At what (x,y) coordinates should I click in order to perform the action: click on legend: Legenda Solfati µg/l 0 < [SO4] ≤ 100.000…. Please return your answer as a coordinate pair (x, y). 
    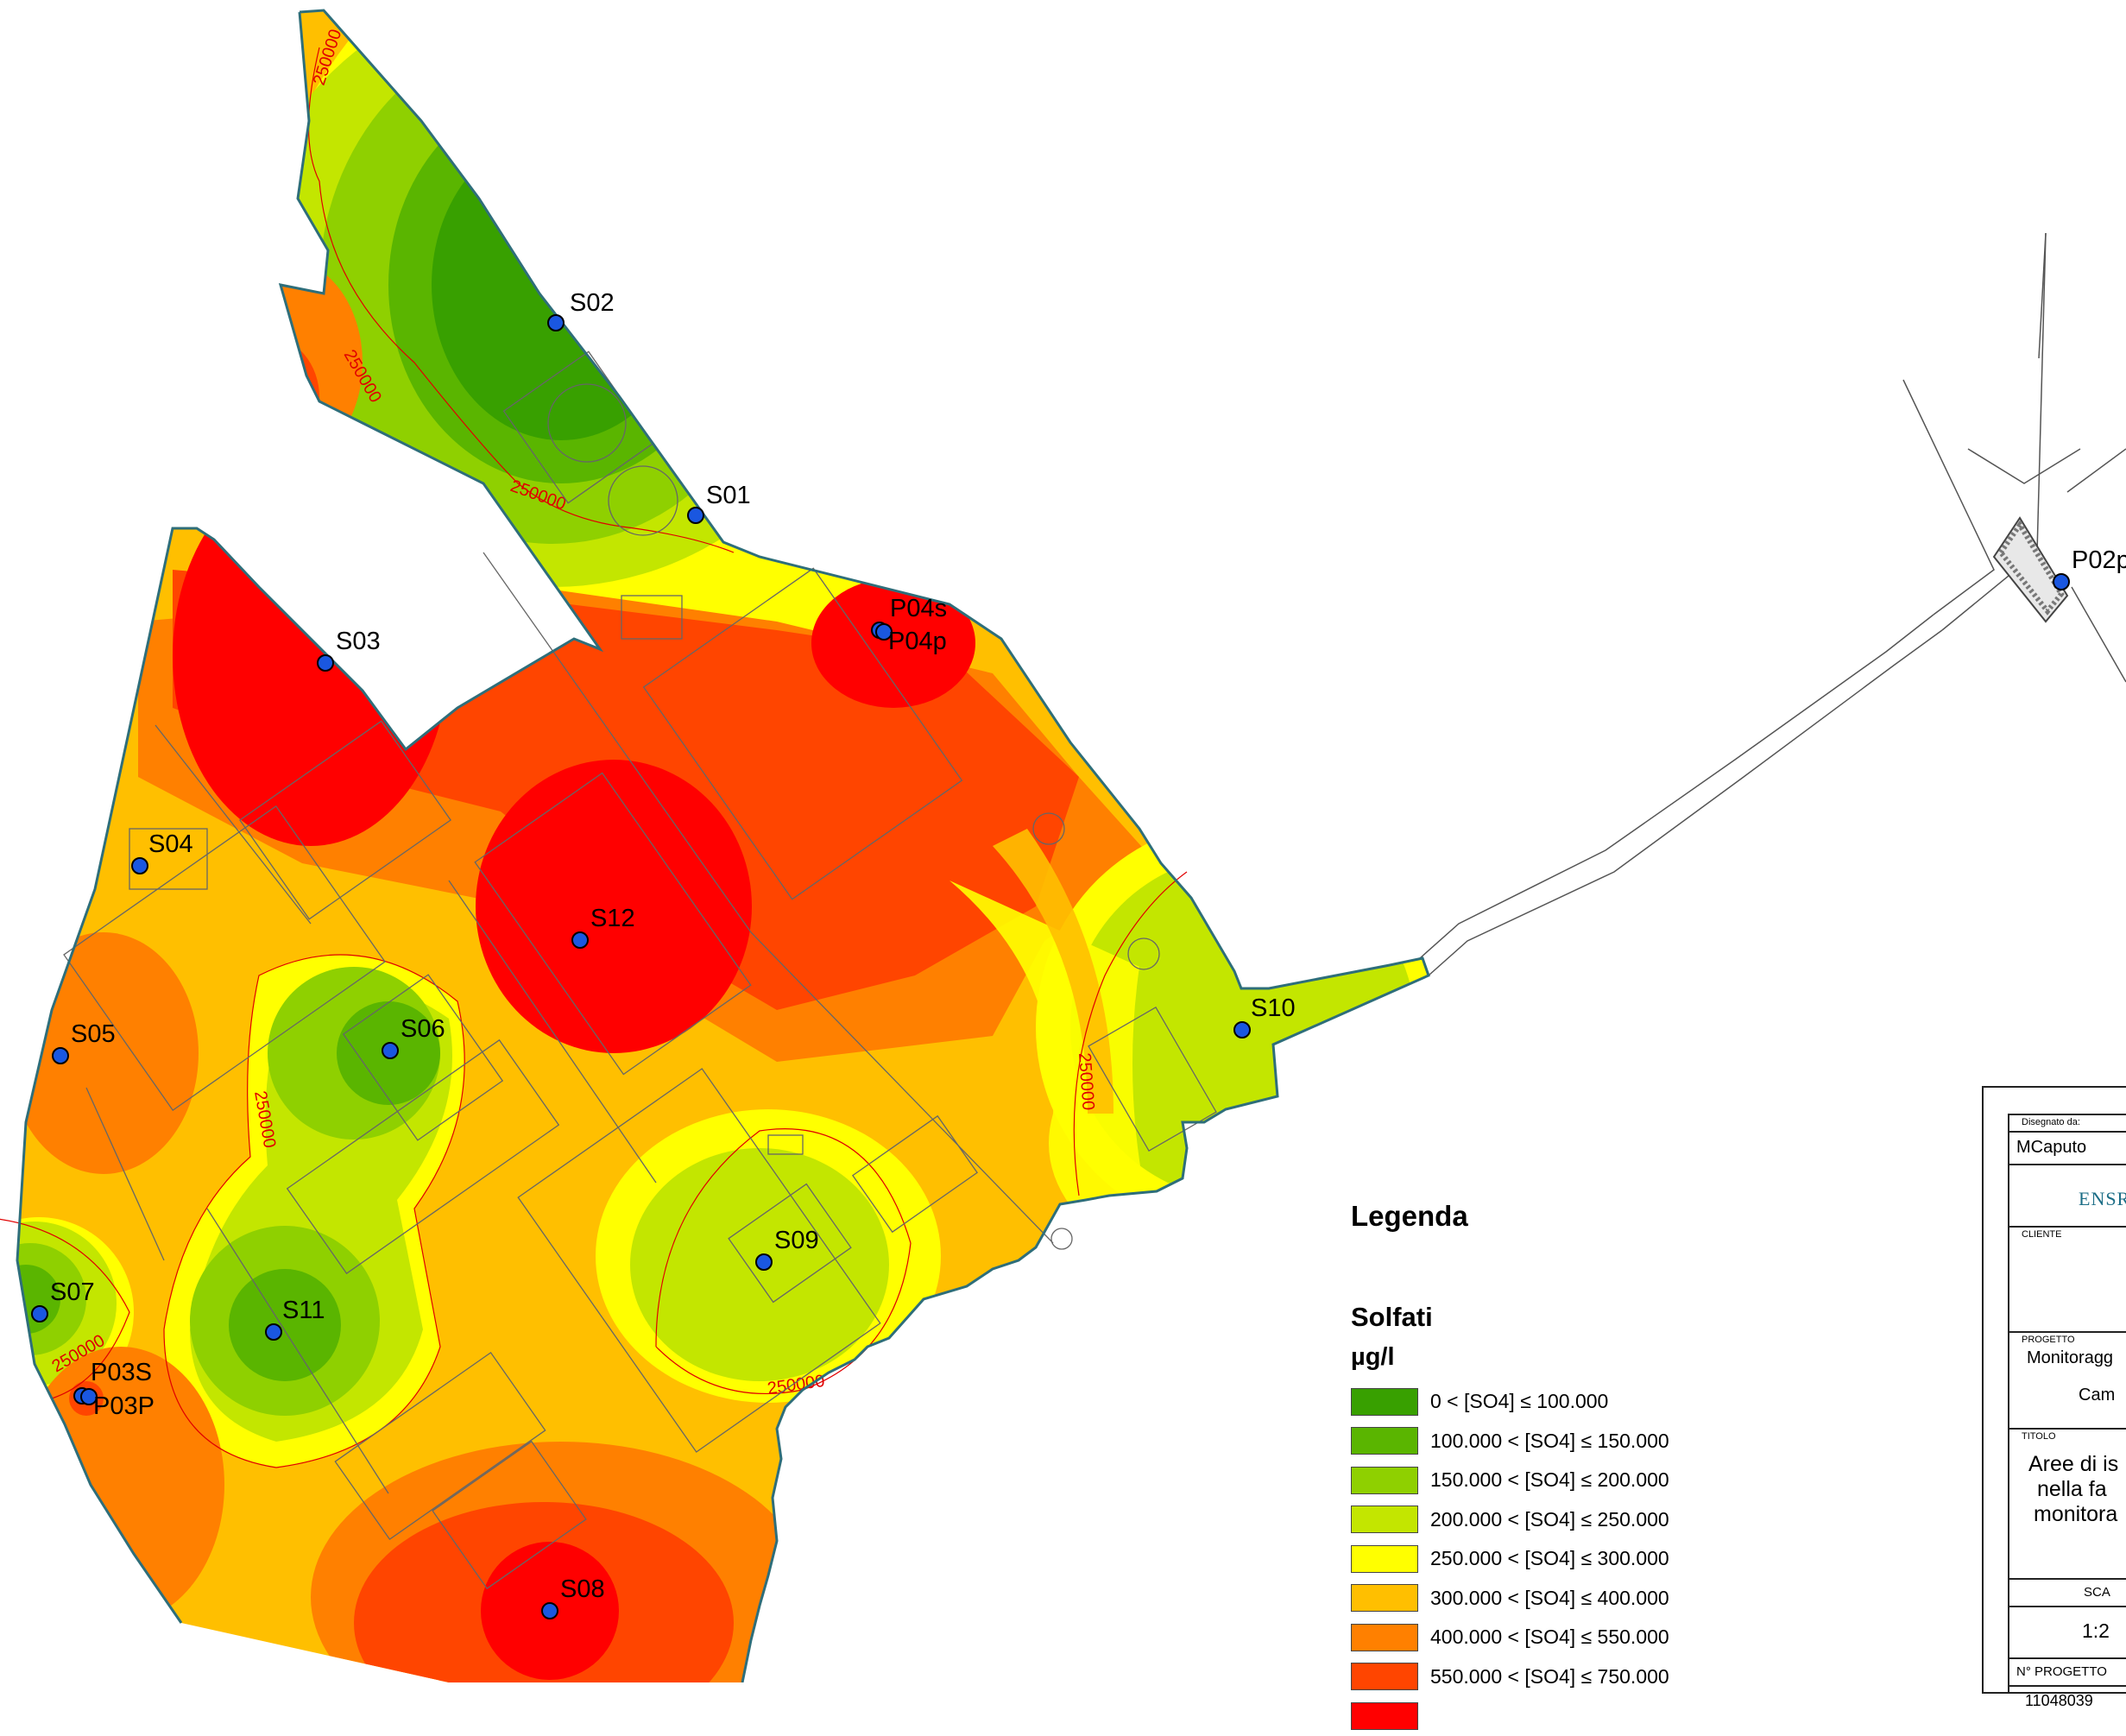
    Looking at the image, I should click on (1610, 1468).